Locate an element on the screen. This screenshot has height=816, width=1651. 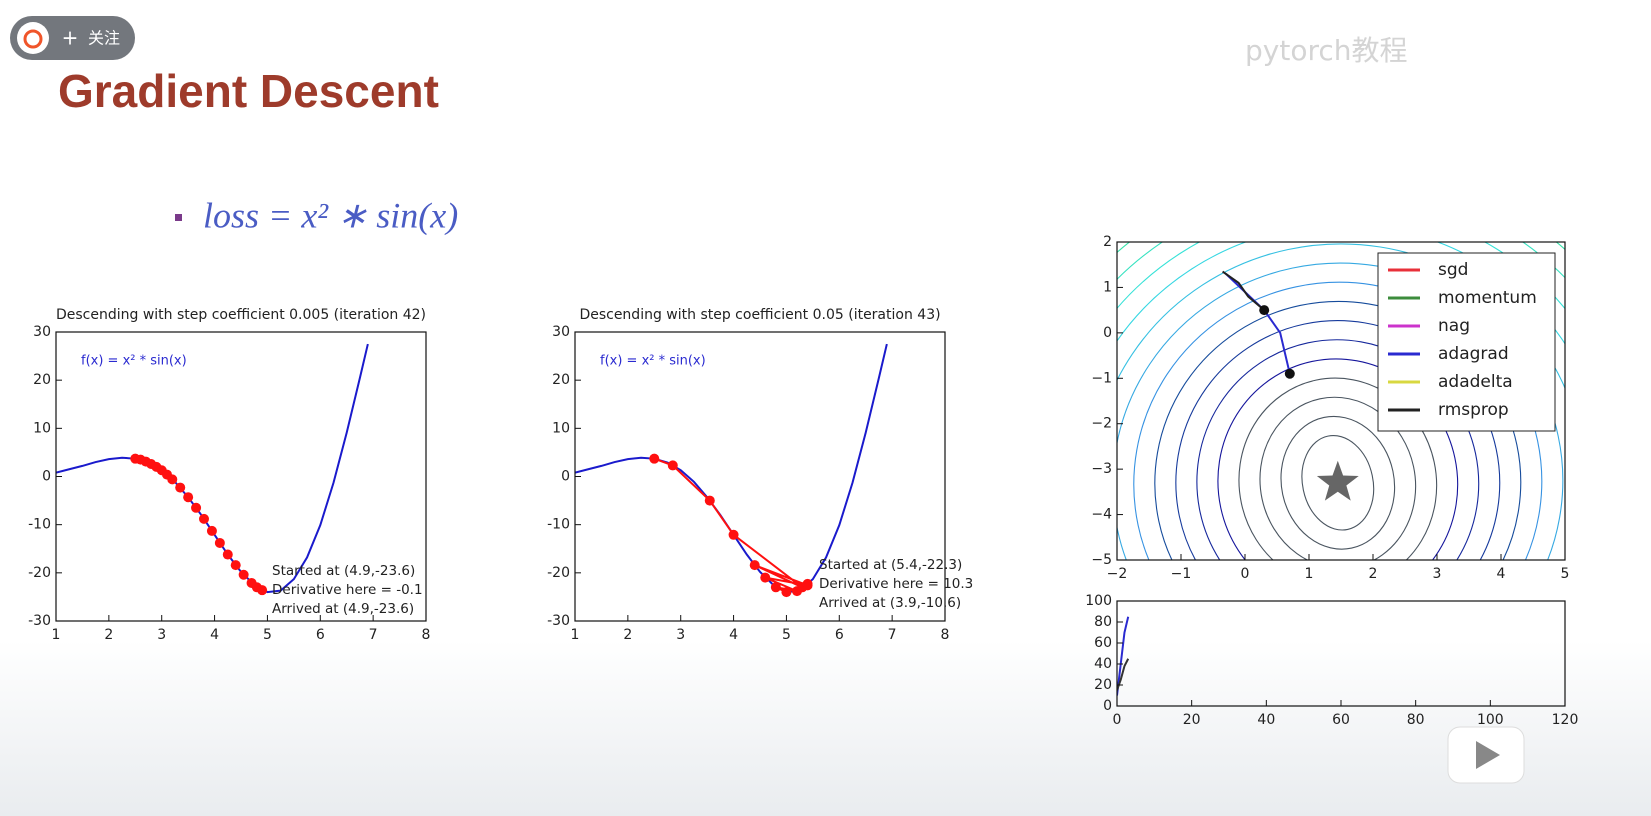
legend-label: adadelta is located at coordinates (1475, 382).